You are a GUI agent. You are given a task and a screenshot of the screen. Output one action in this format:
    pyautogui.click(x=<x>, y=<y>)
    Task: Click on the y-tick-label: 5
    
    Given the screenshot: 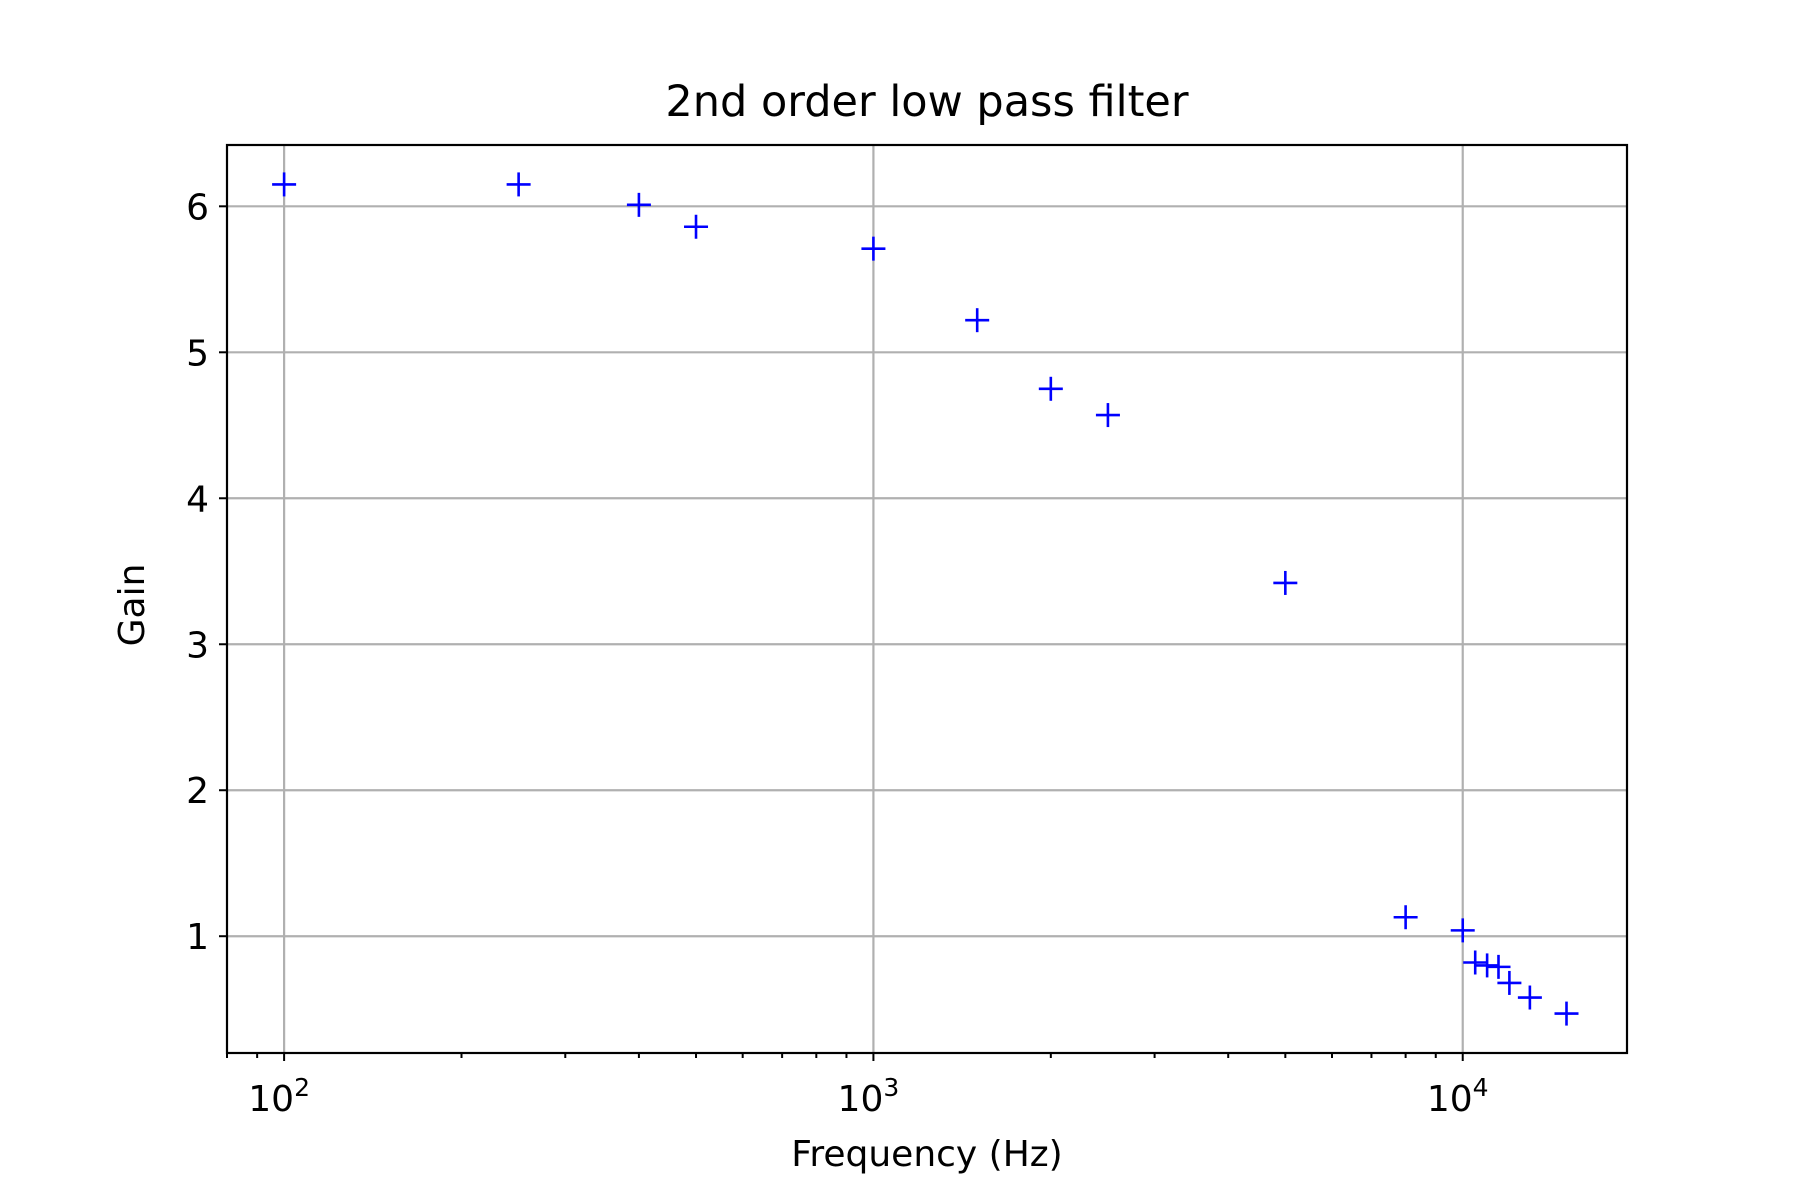 What is the action you would take?
    pyautogui.click(x=197, y=353)
    